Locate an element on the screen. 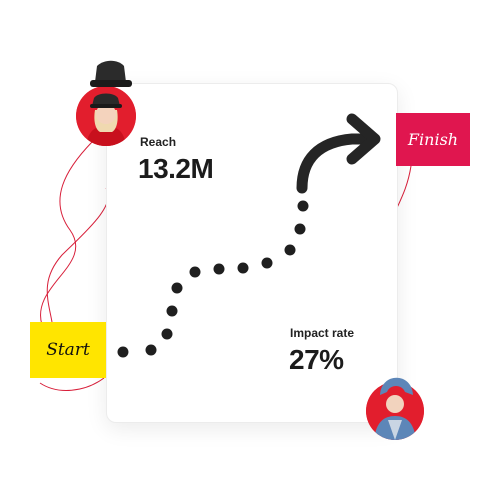 The width and height of the screenshot is (500, 500). impact-rate-value: 27% is located at coordinates (316, 359).